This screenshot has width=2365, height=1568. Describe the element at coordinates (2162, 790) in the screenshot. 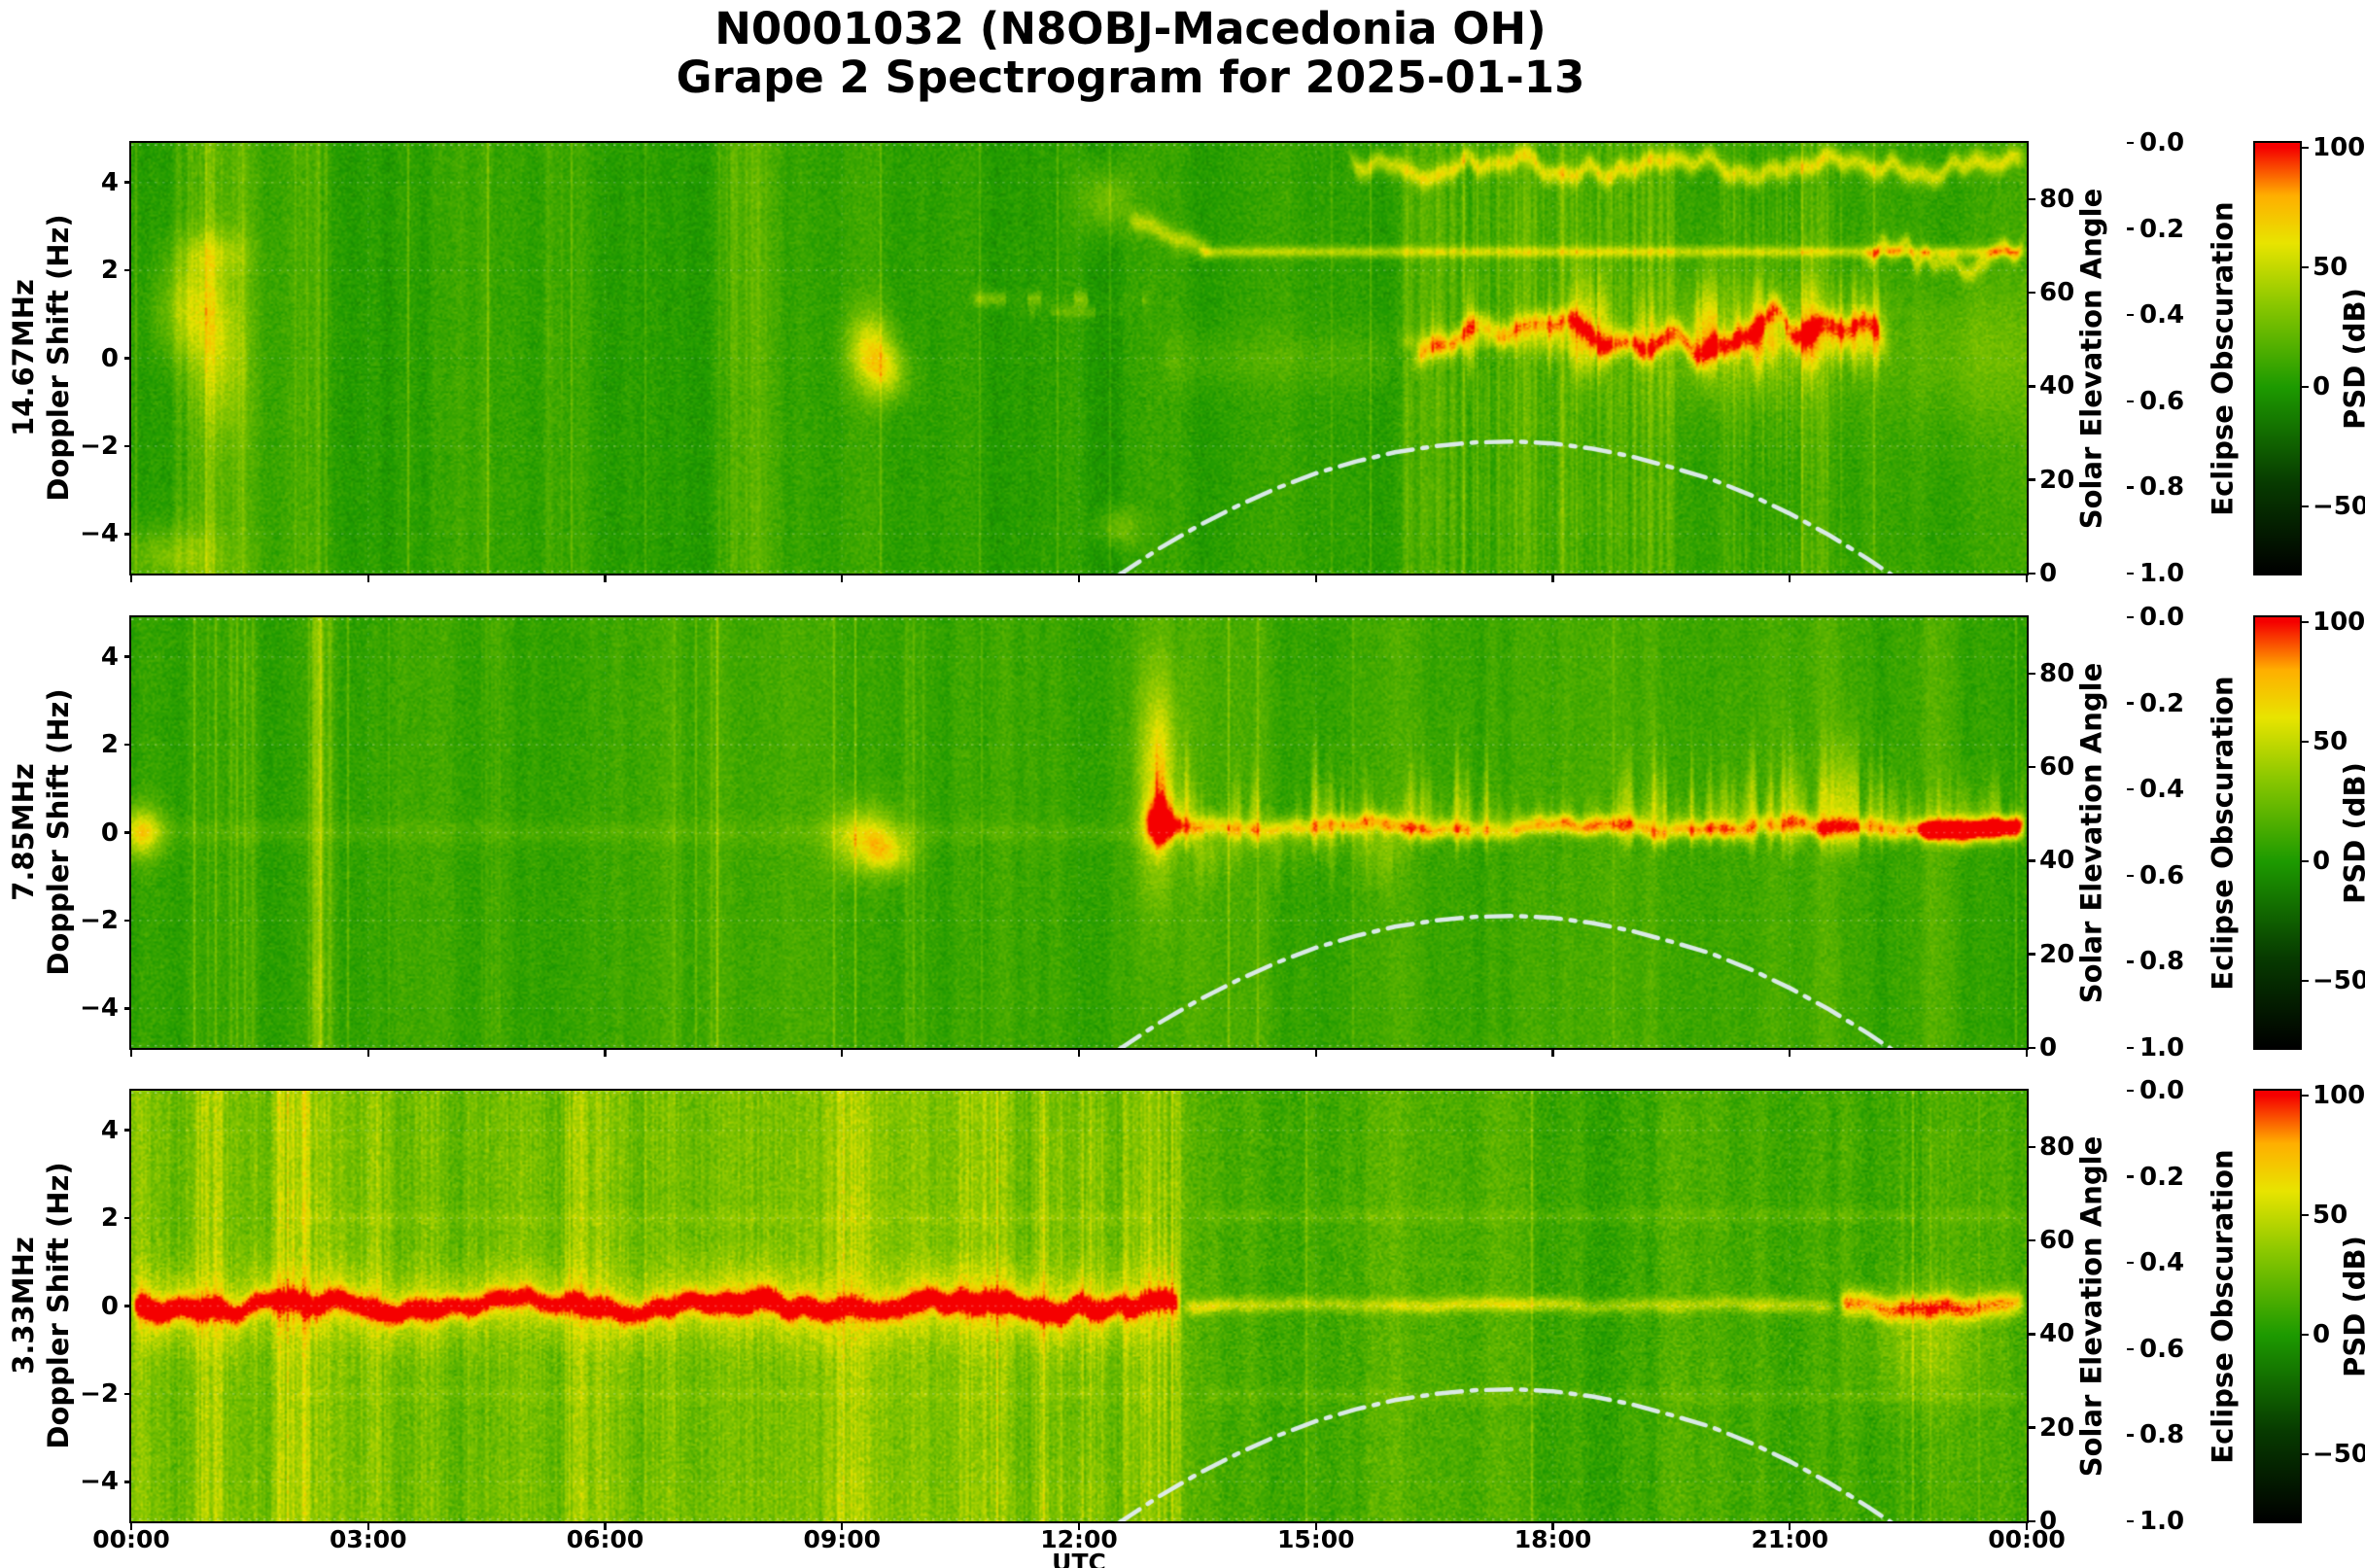

I see `eclipse-tick-label: 0.4` at that location.